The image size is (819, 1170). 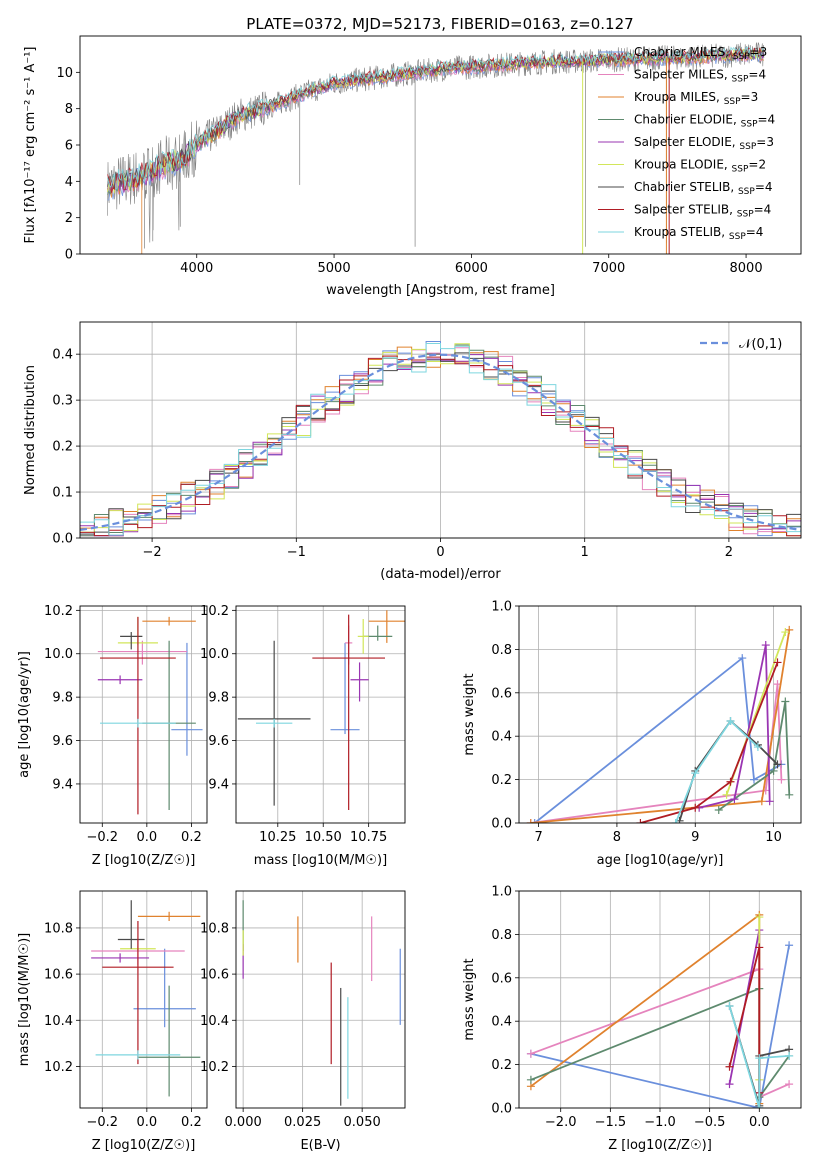 What do you see at coordinates (744, 1011) in the screenshot?
I see `weight-vs-z-line-salpeter-elodie` at bounding box center [744, 1011].